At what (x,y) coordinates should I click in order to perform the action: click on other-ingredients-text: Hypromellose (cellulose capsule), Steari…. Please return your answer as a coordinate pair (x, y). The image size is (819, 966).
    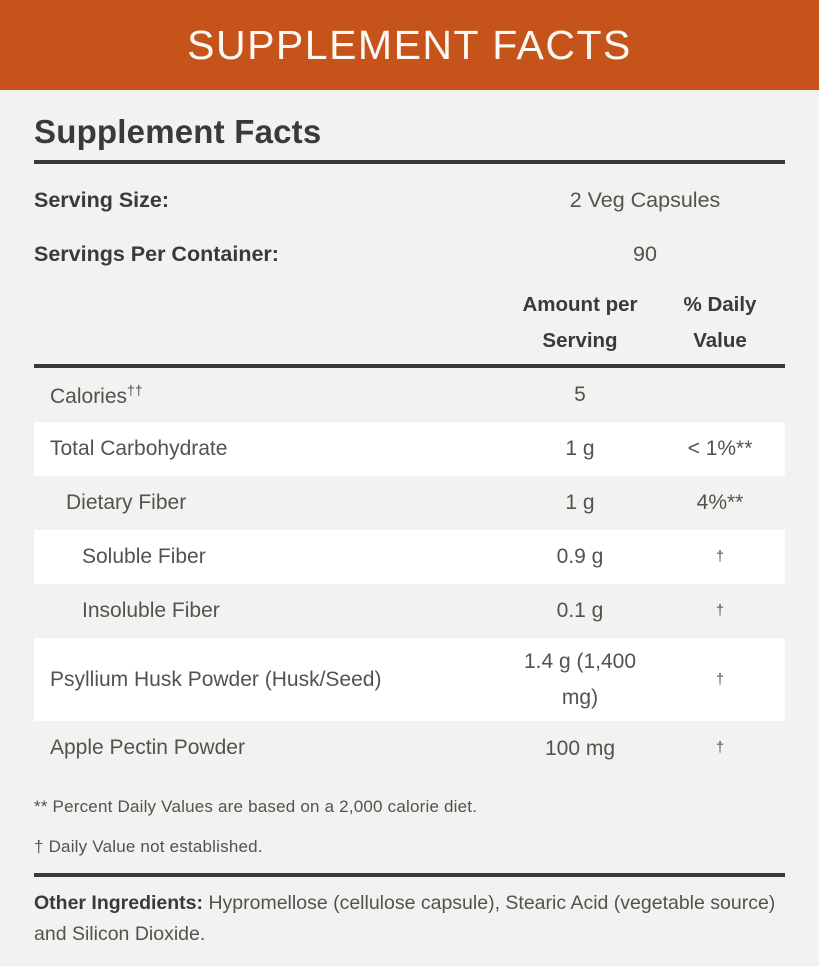
    Looking at the image, I should click on (405, 919).